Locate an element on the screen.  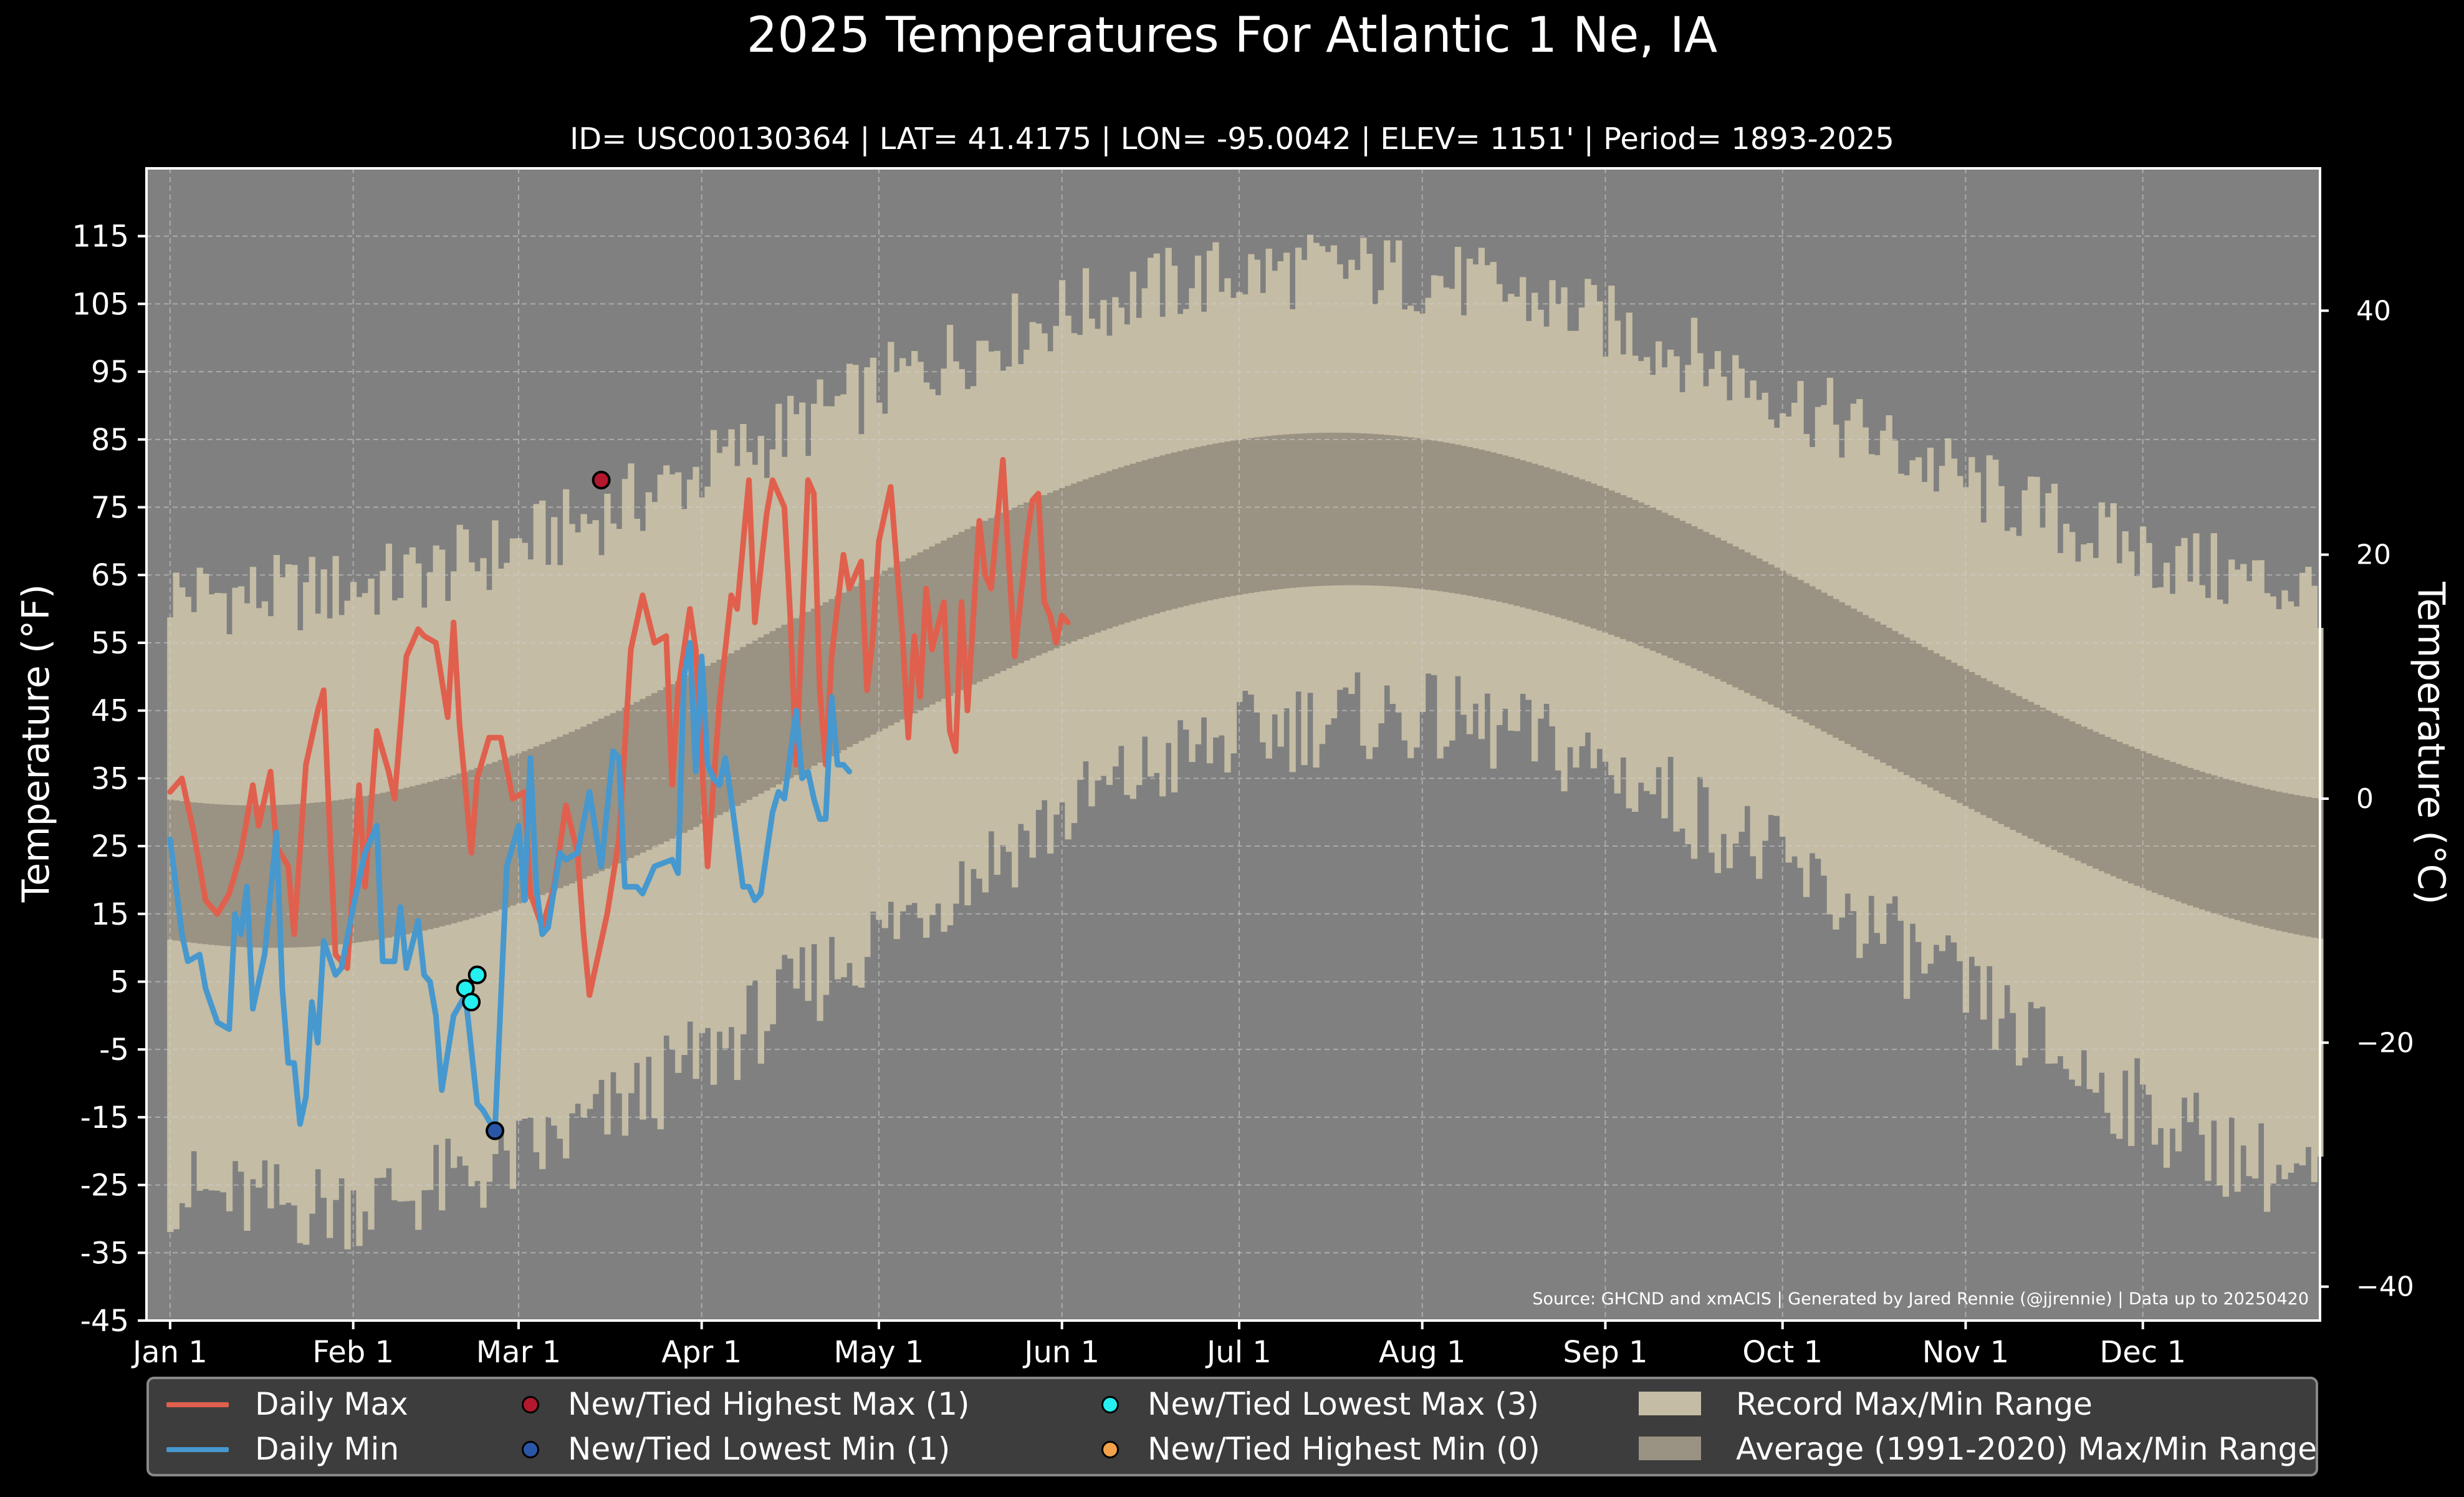
x-tick-label: Nov 1 is located at coordinates (1965, 1352).